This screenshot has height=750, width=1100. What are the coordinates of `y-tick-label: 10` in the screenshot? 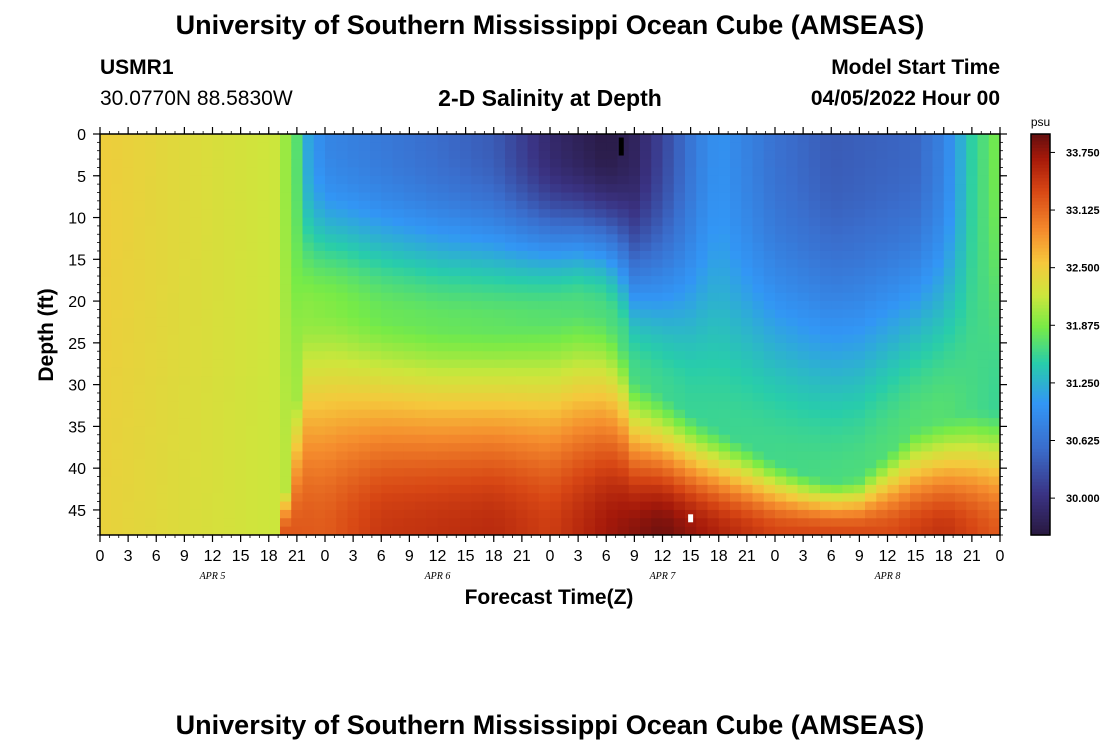 It's located at (77, 219).